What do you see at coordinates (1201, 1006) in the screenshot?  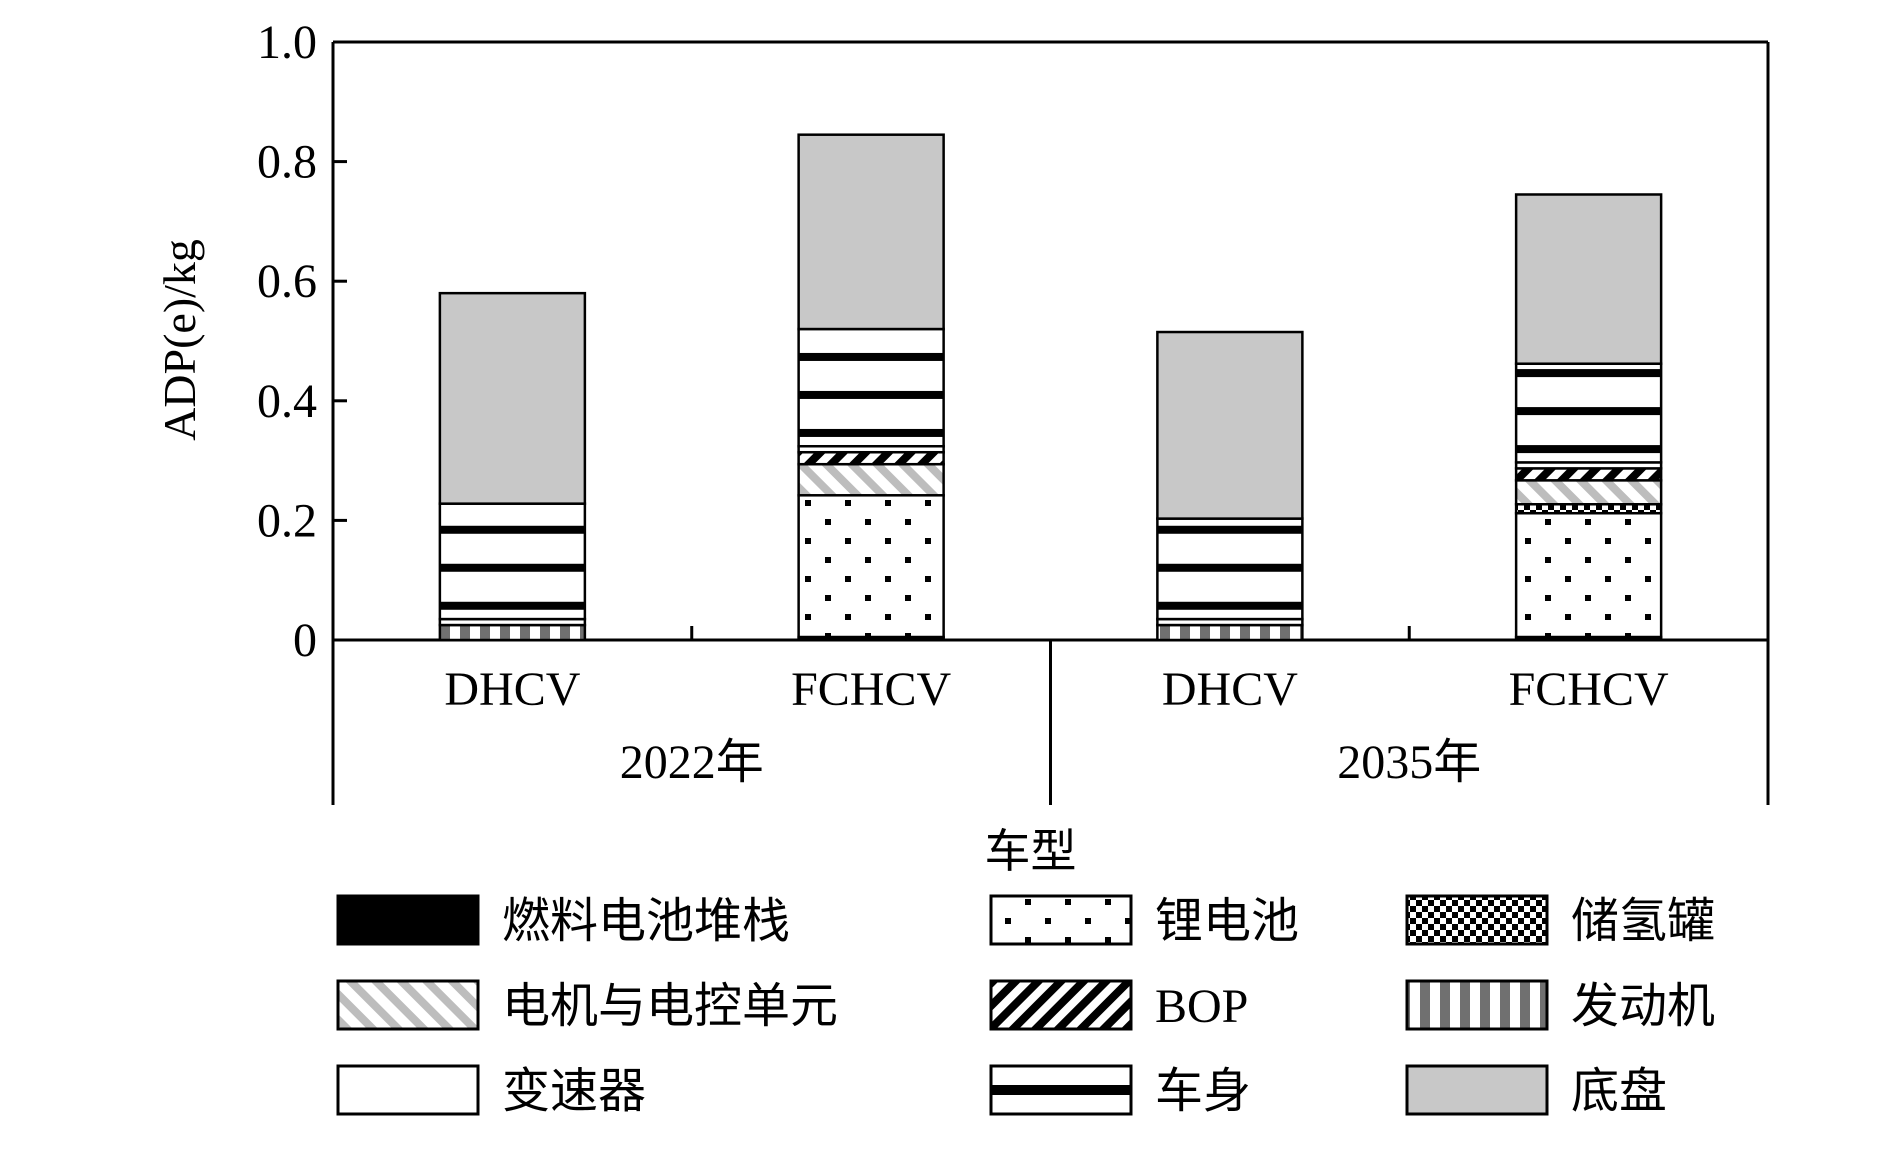 I see `legend-label: BOP` at bounding box center [1201, 1006].